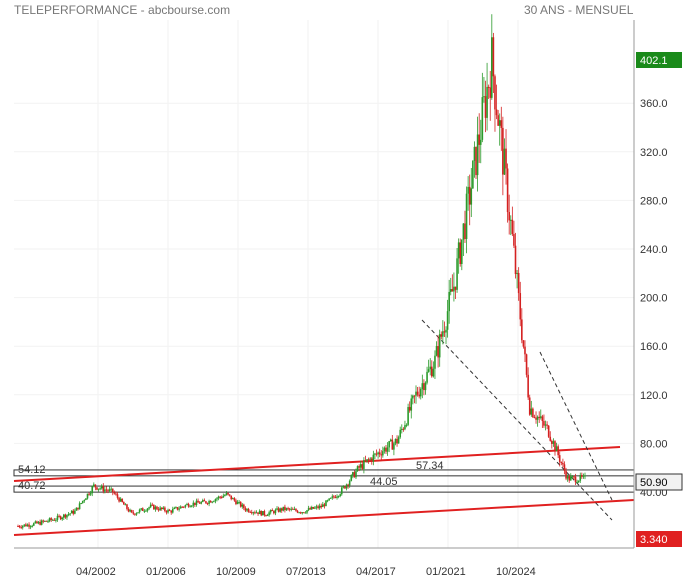  I want to click on x-tick-label: 10/2009, so click(236, 572).